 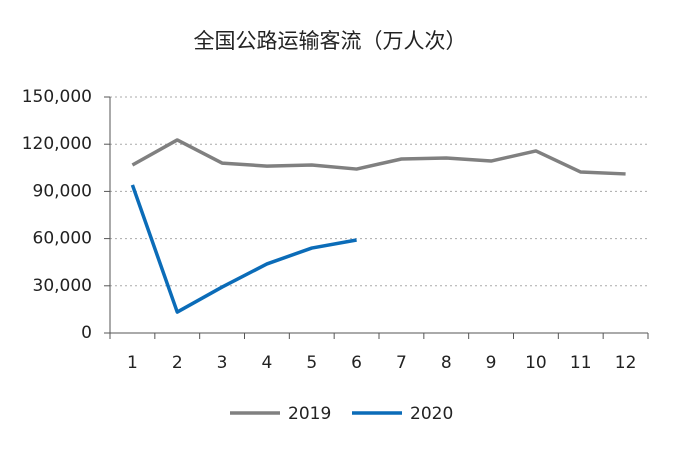 I want to click on x-tick-label: 8, so click(x=446, y=363).